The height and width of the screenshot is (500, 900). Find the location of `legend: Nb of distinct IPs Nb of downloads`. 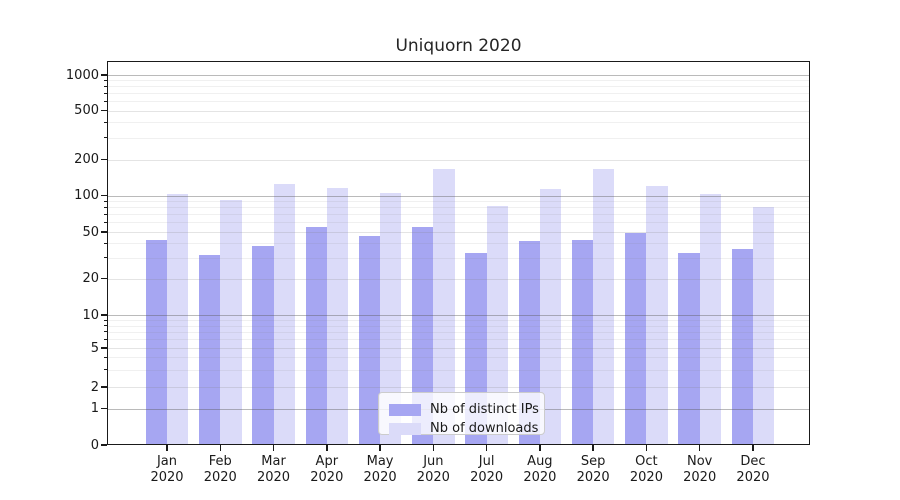

legend: Nb of distinct IPs Nb of downloads is located at coordinates (461, 415).